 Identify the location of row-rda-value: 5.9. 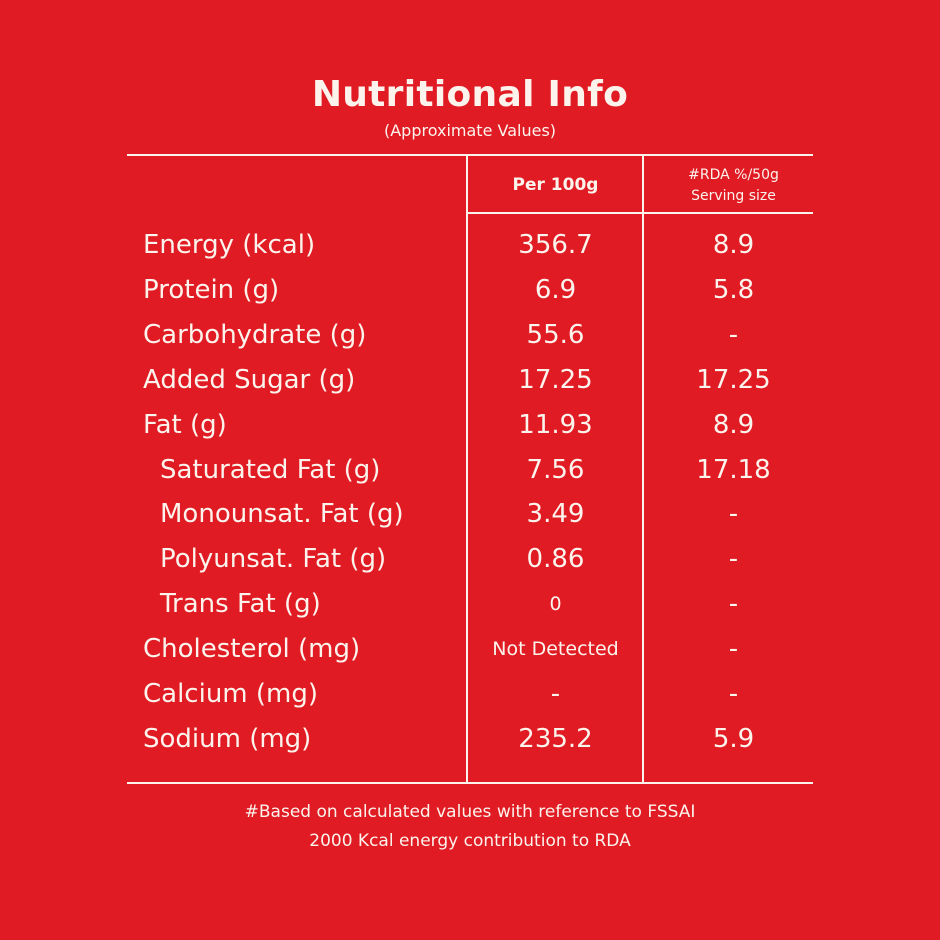
(733, 738).